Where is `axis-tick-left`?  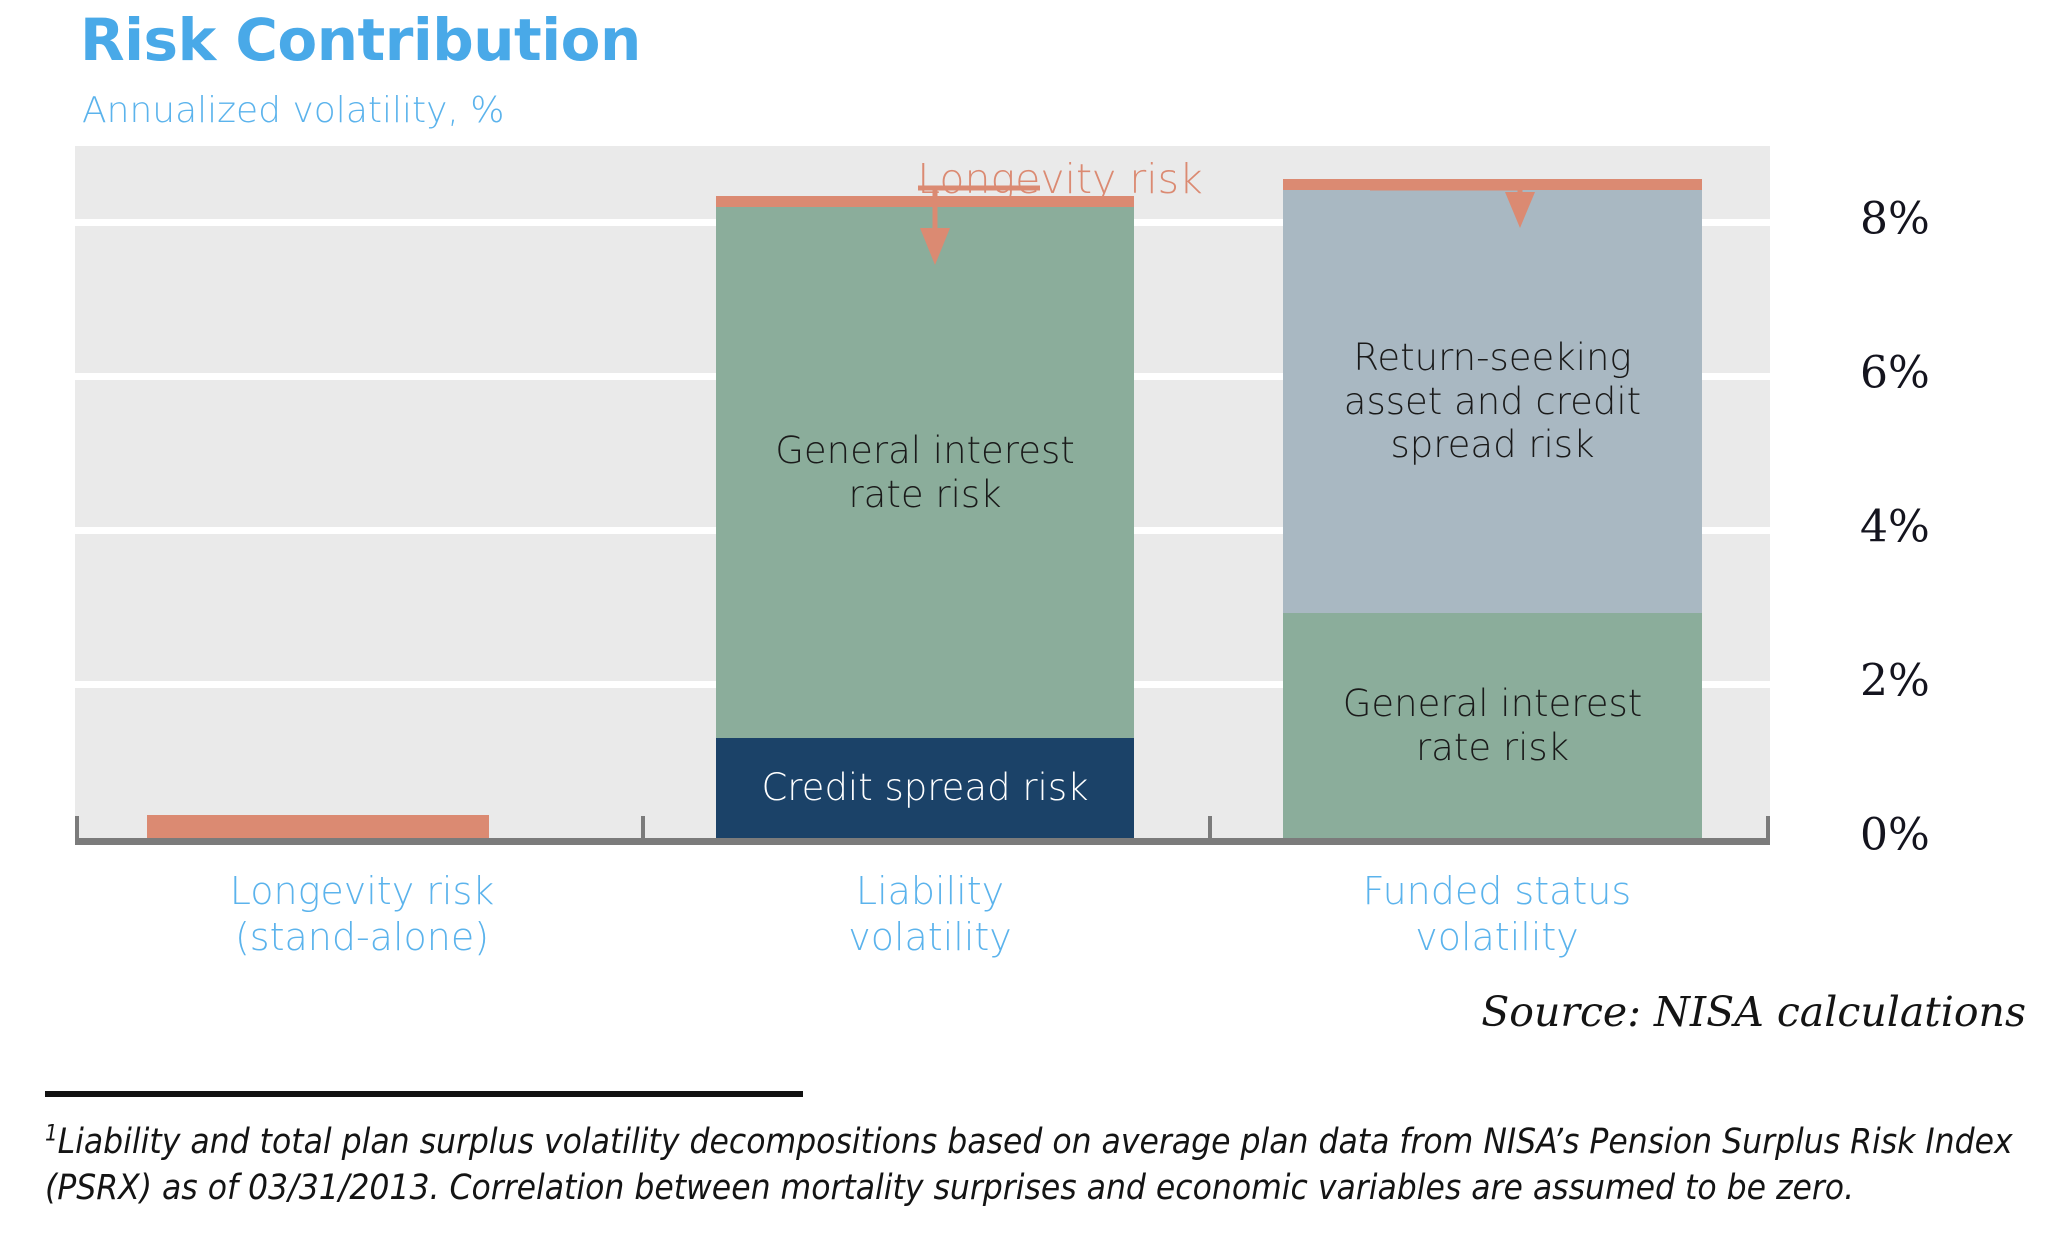 axis-tick-left is located at coordinates (77, 827).